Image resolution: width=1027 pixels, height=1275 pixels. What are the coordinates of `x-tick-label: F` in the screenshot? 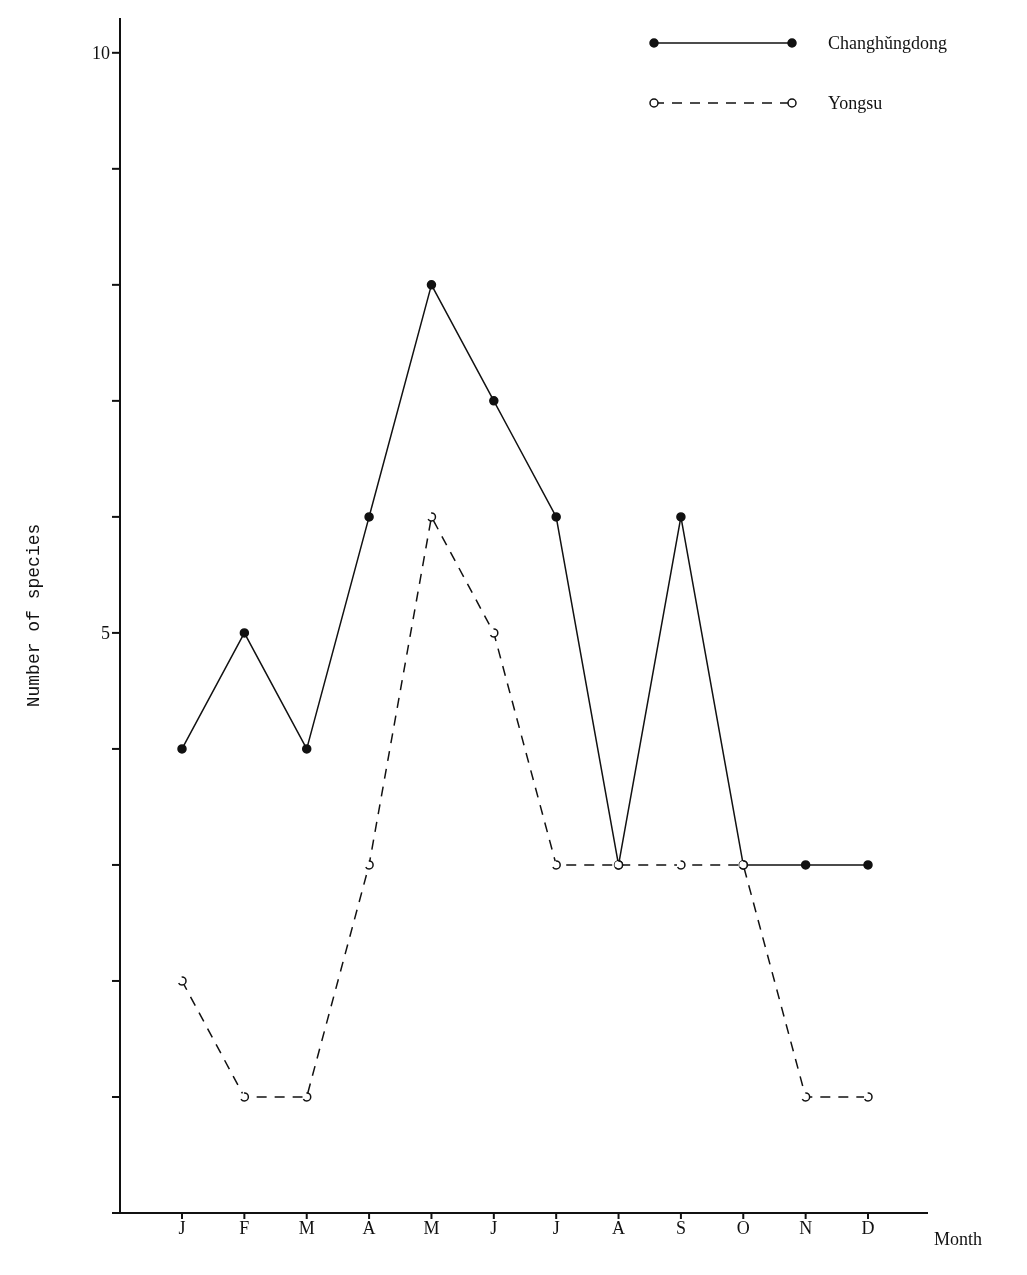 It's located at (244, 1227).